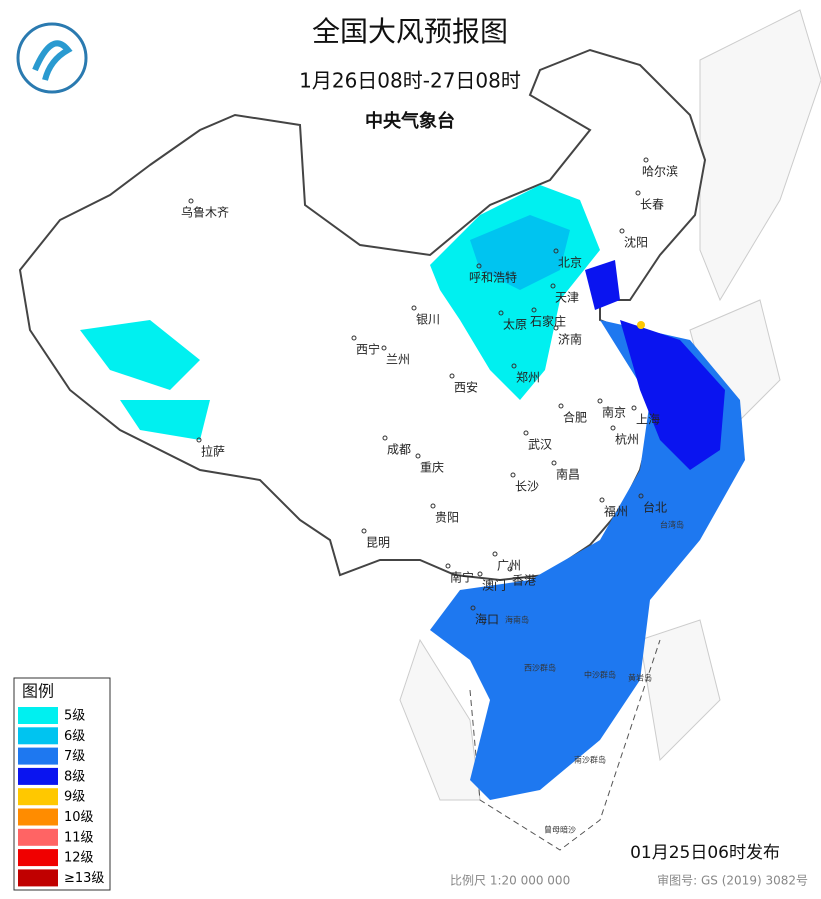 The width and height of the screenshot is (821, 899). What do you see at coordinates (517, 620) in the screenshot?
I see `island-label: 海南岛` at bounding box center [517, 620].